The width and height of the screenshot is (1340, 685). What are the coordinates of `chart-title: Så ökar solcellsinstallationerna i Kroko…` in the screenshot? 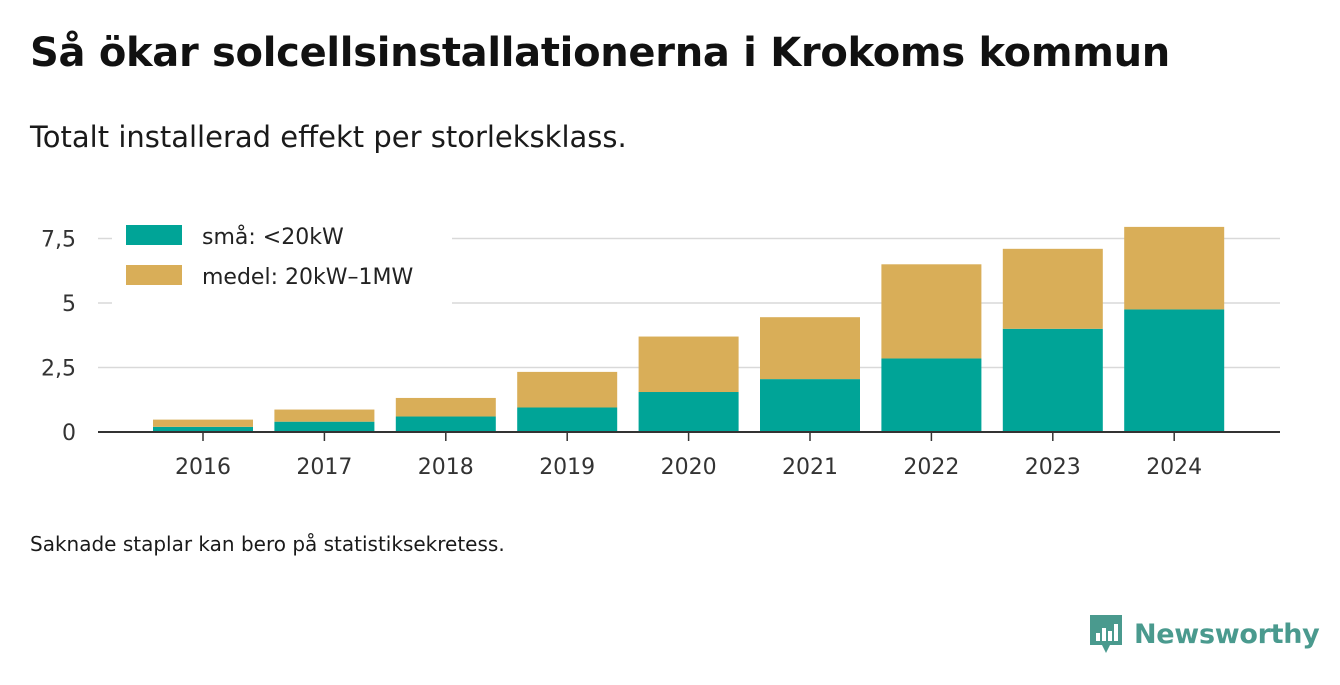 It's located at (600, 53).